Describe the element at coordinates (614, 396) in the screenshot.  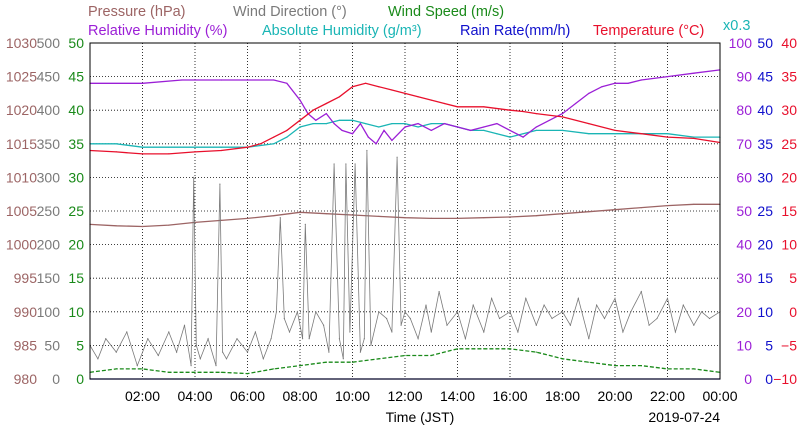
I see `x-tick-label: 20:00` at that location.